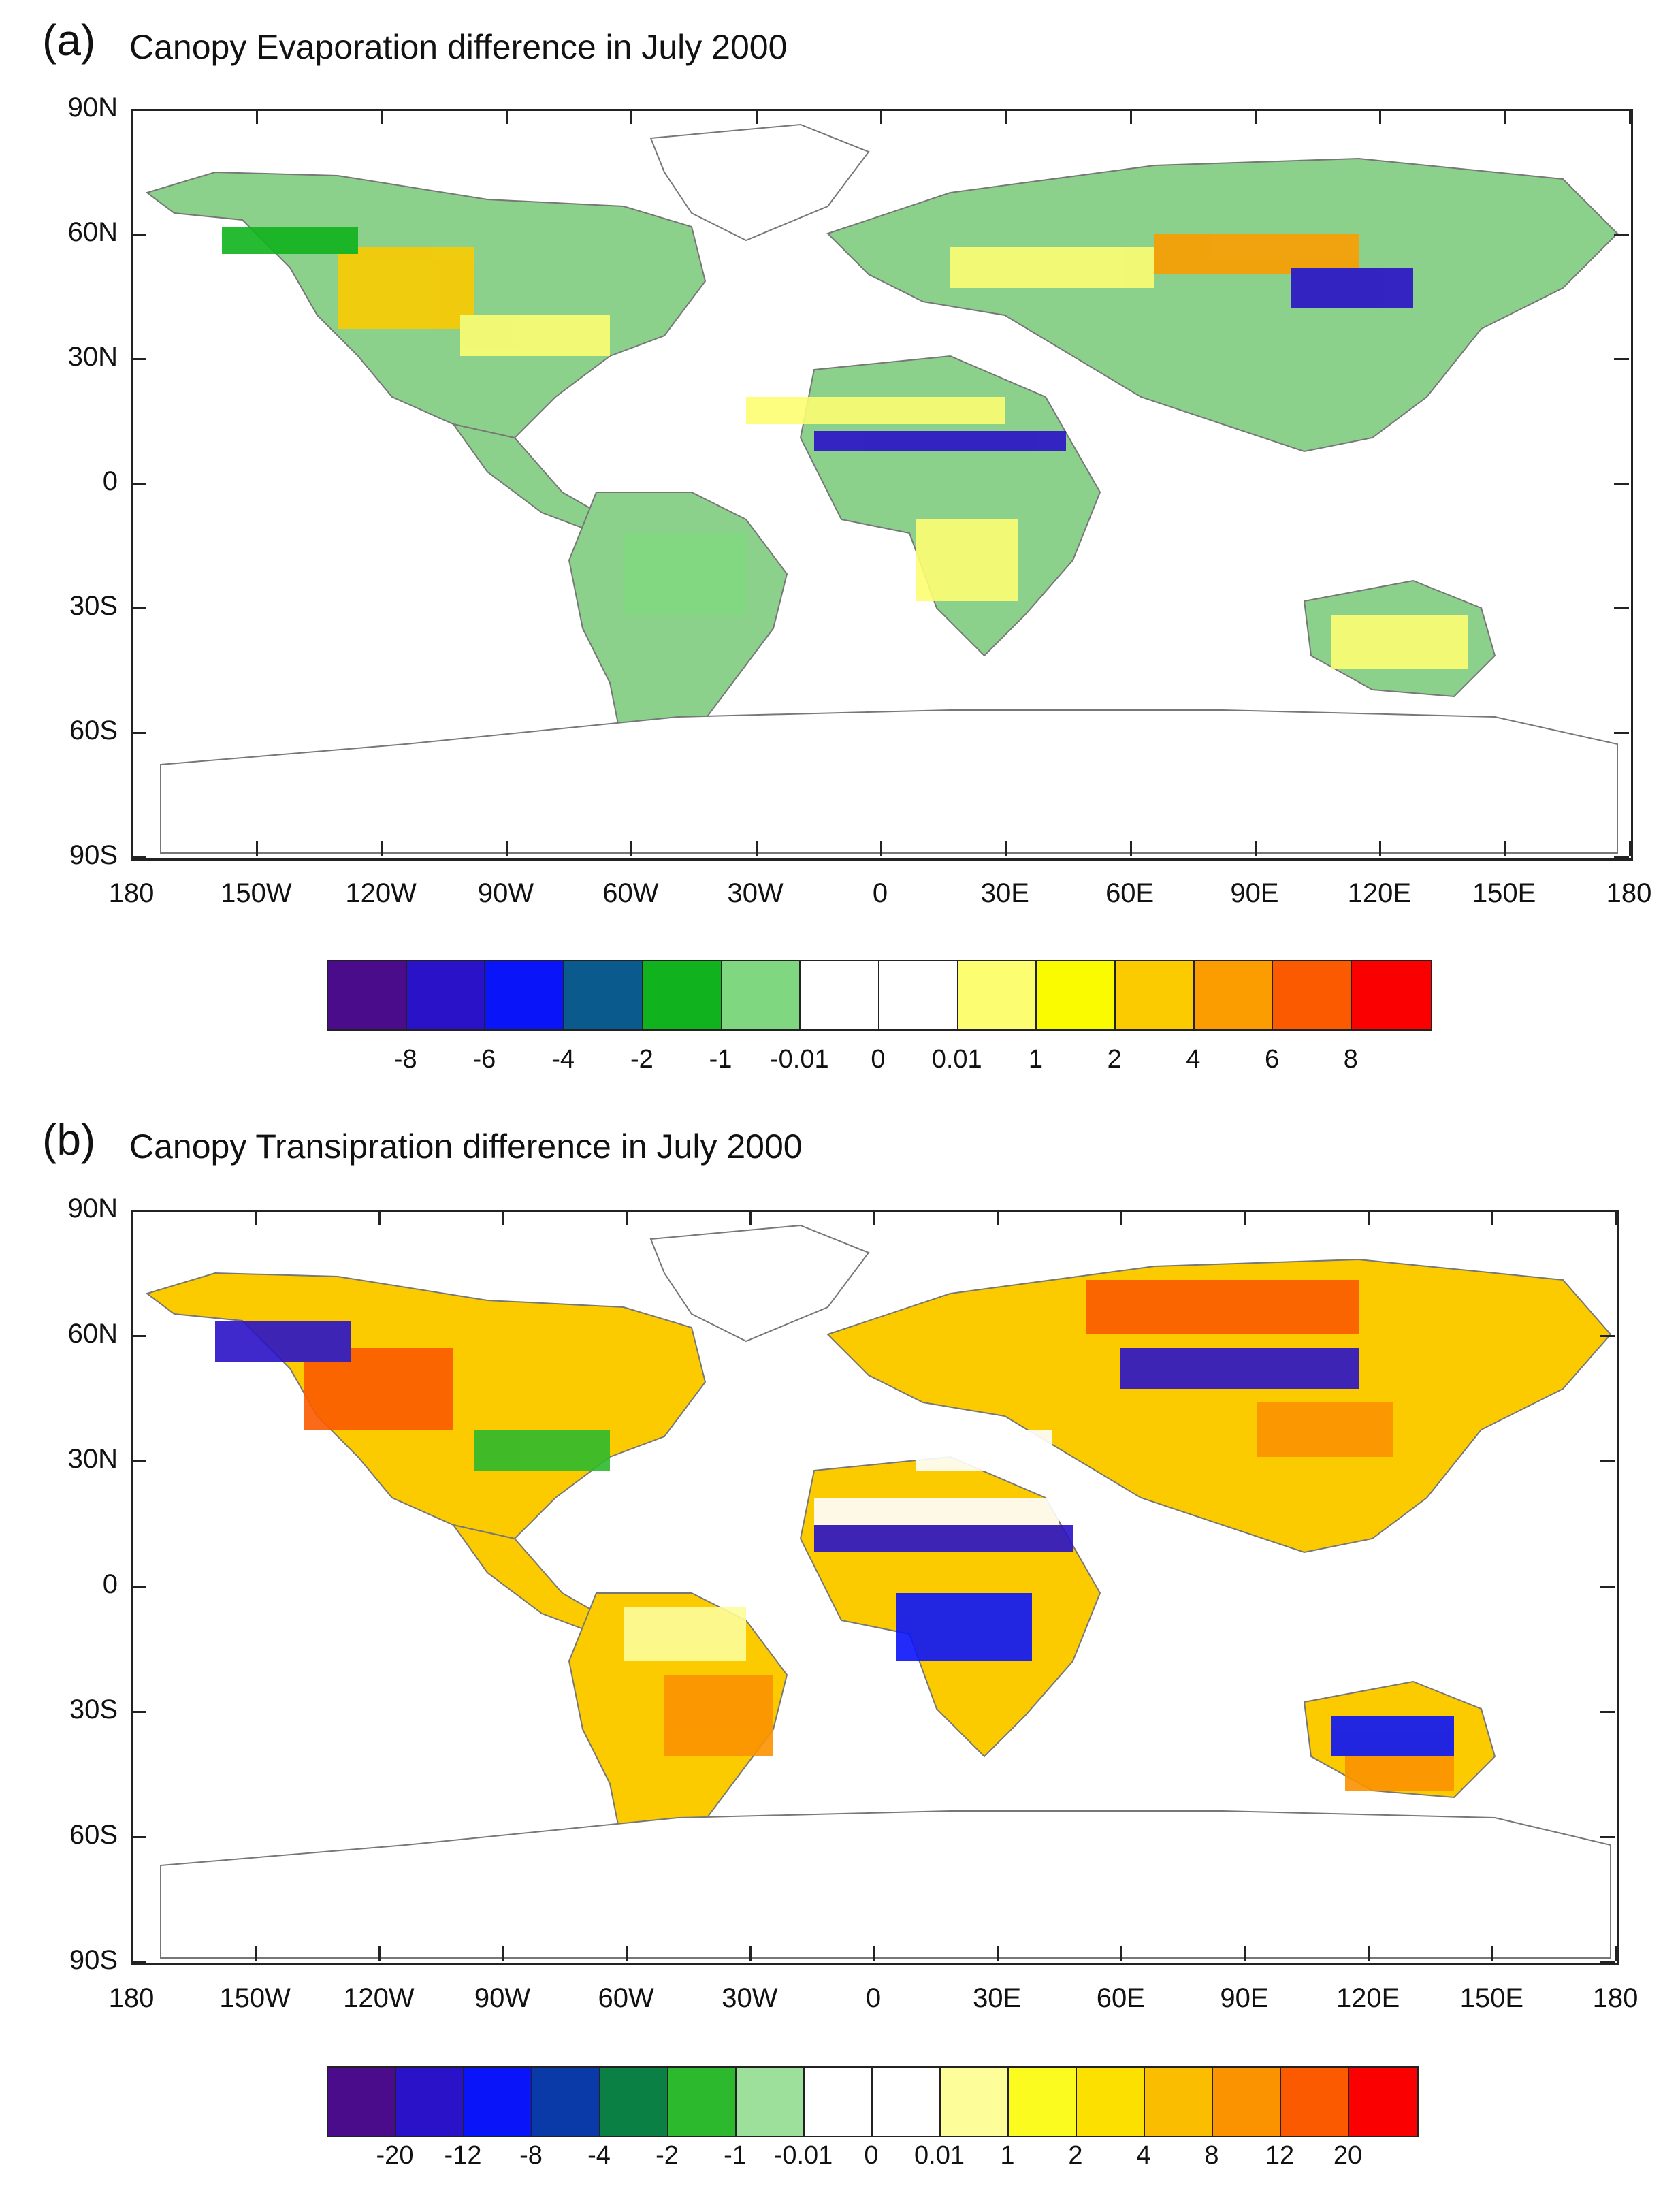 The image size is (1680, 2199). What do you see at coordinates (760, 183) in the screenshot?
I see `greenland` at bounding box center [760, 183].